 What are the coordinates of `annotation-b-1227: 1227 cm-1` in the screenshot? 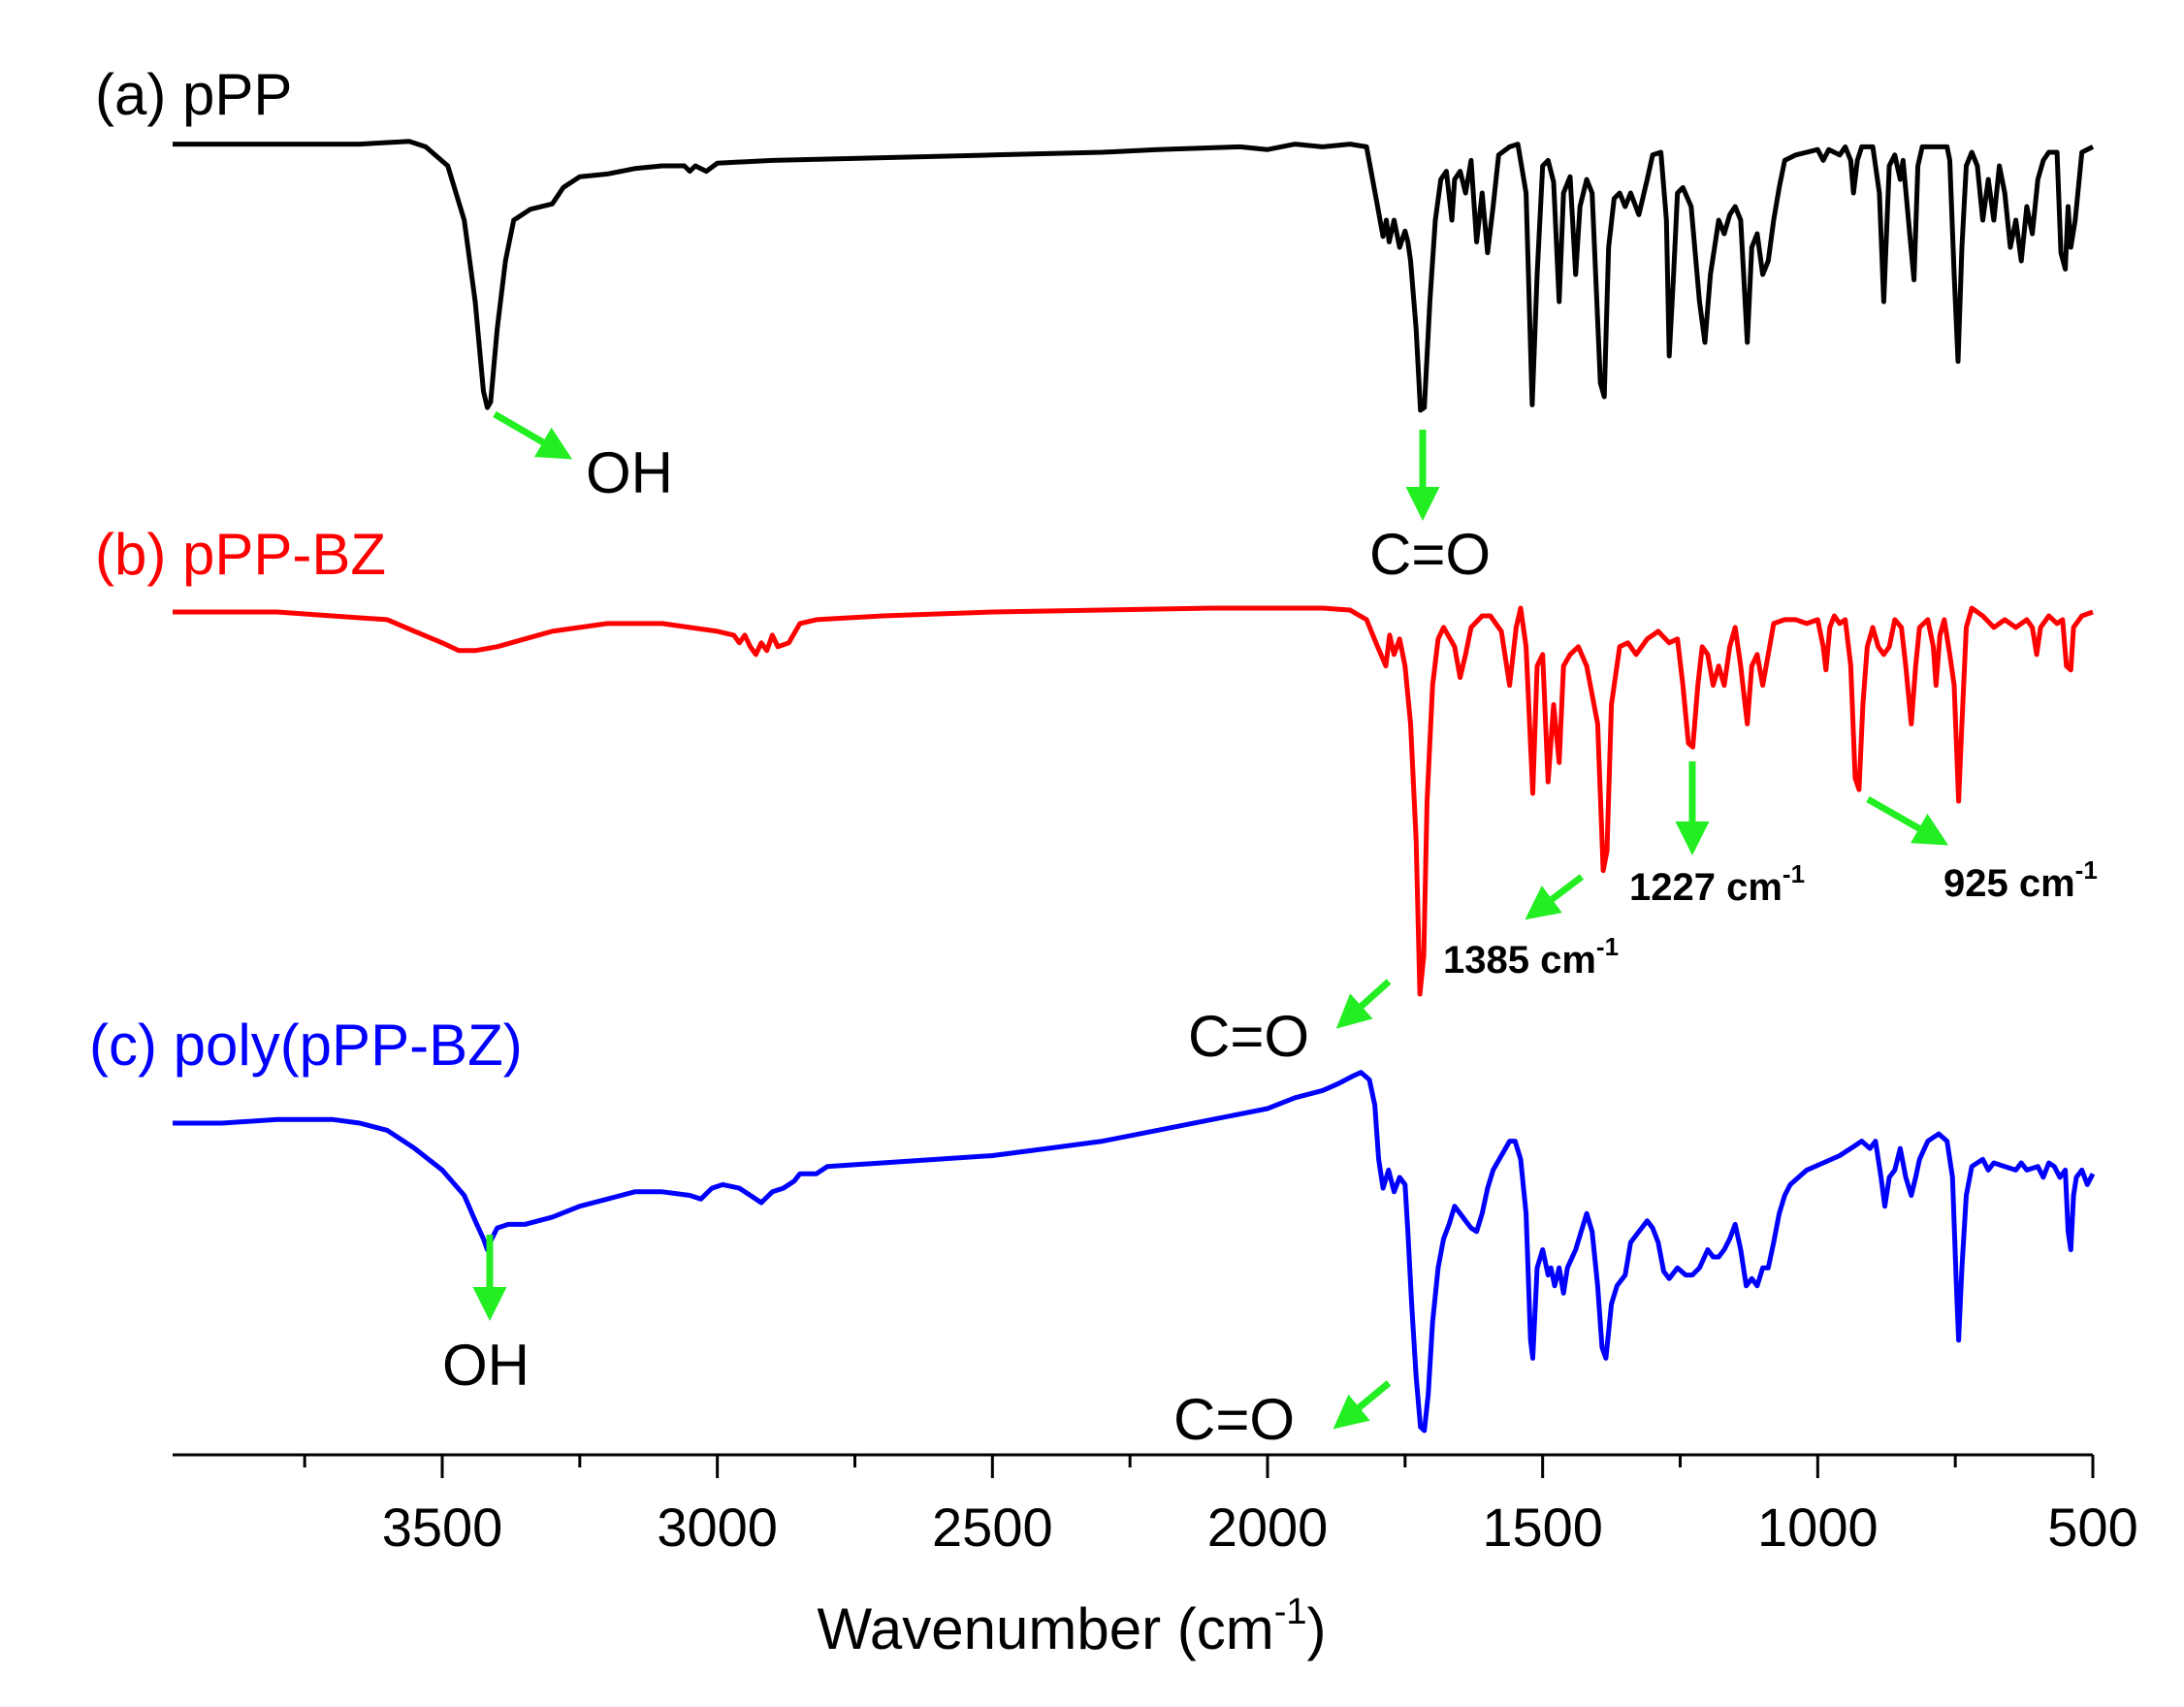 It's located at (1717, 884).